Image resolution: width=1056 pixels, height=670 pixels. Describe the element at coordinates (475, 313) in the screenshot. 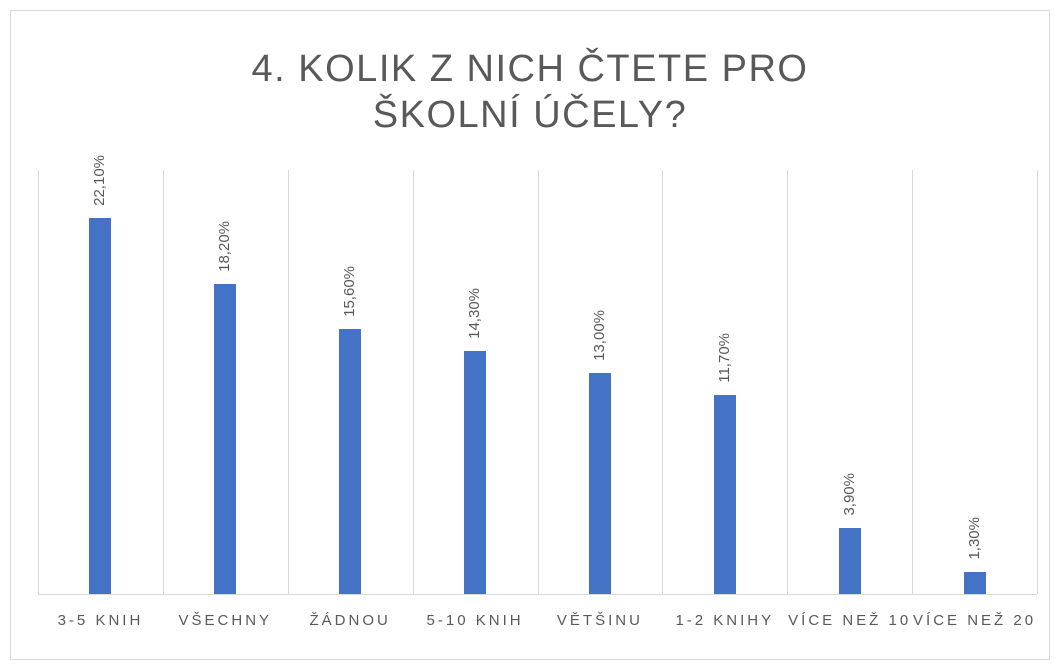

I see `value-label: 14,30%` at that location.